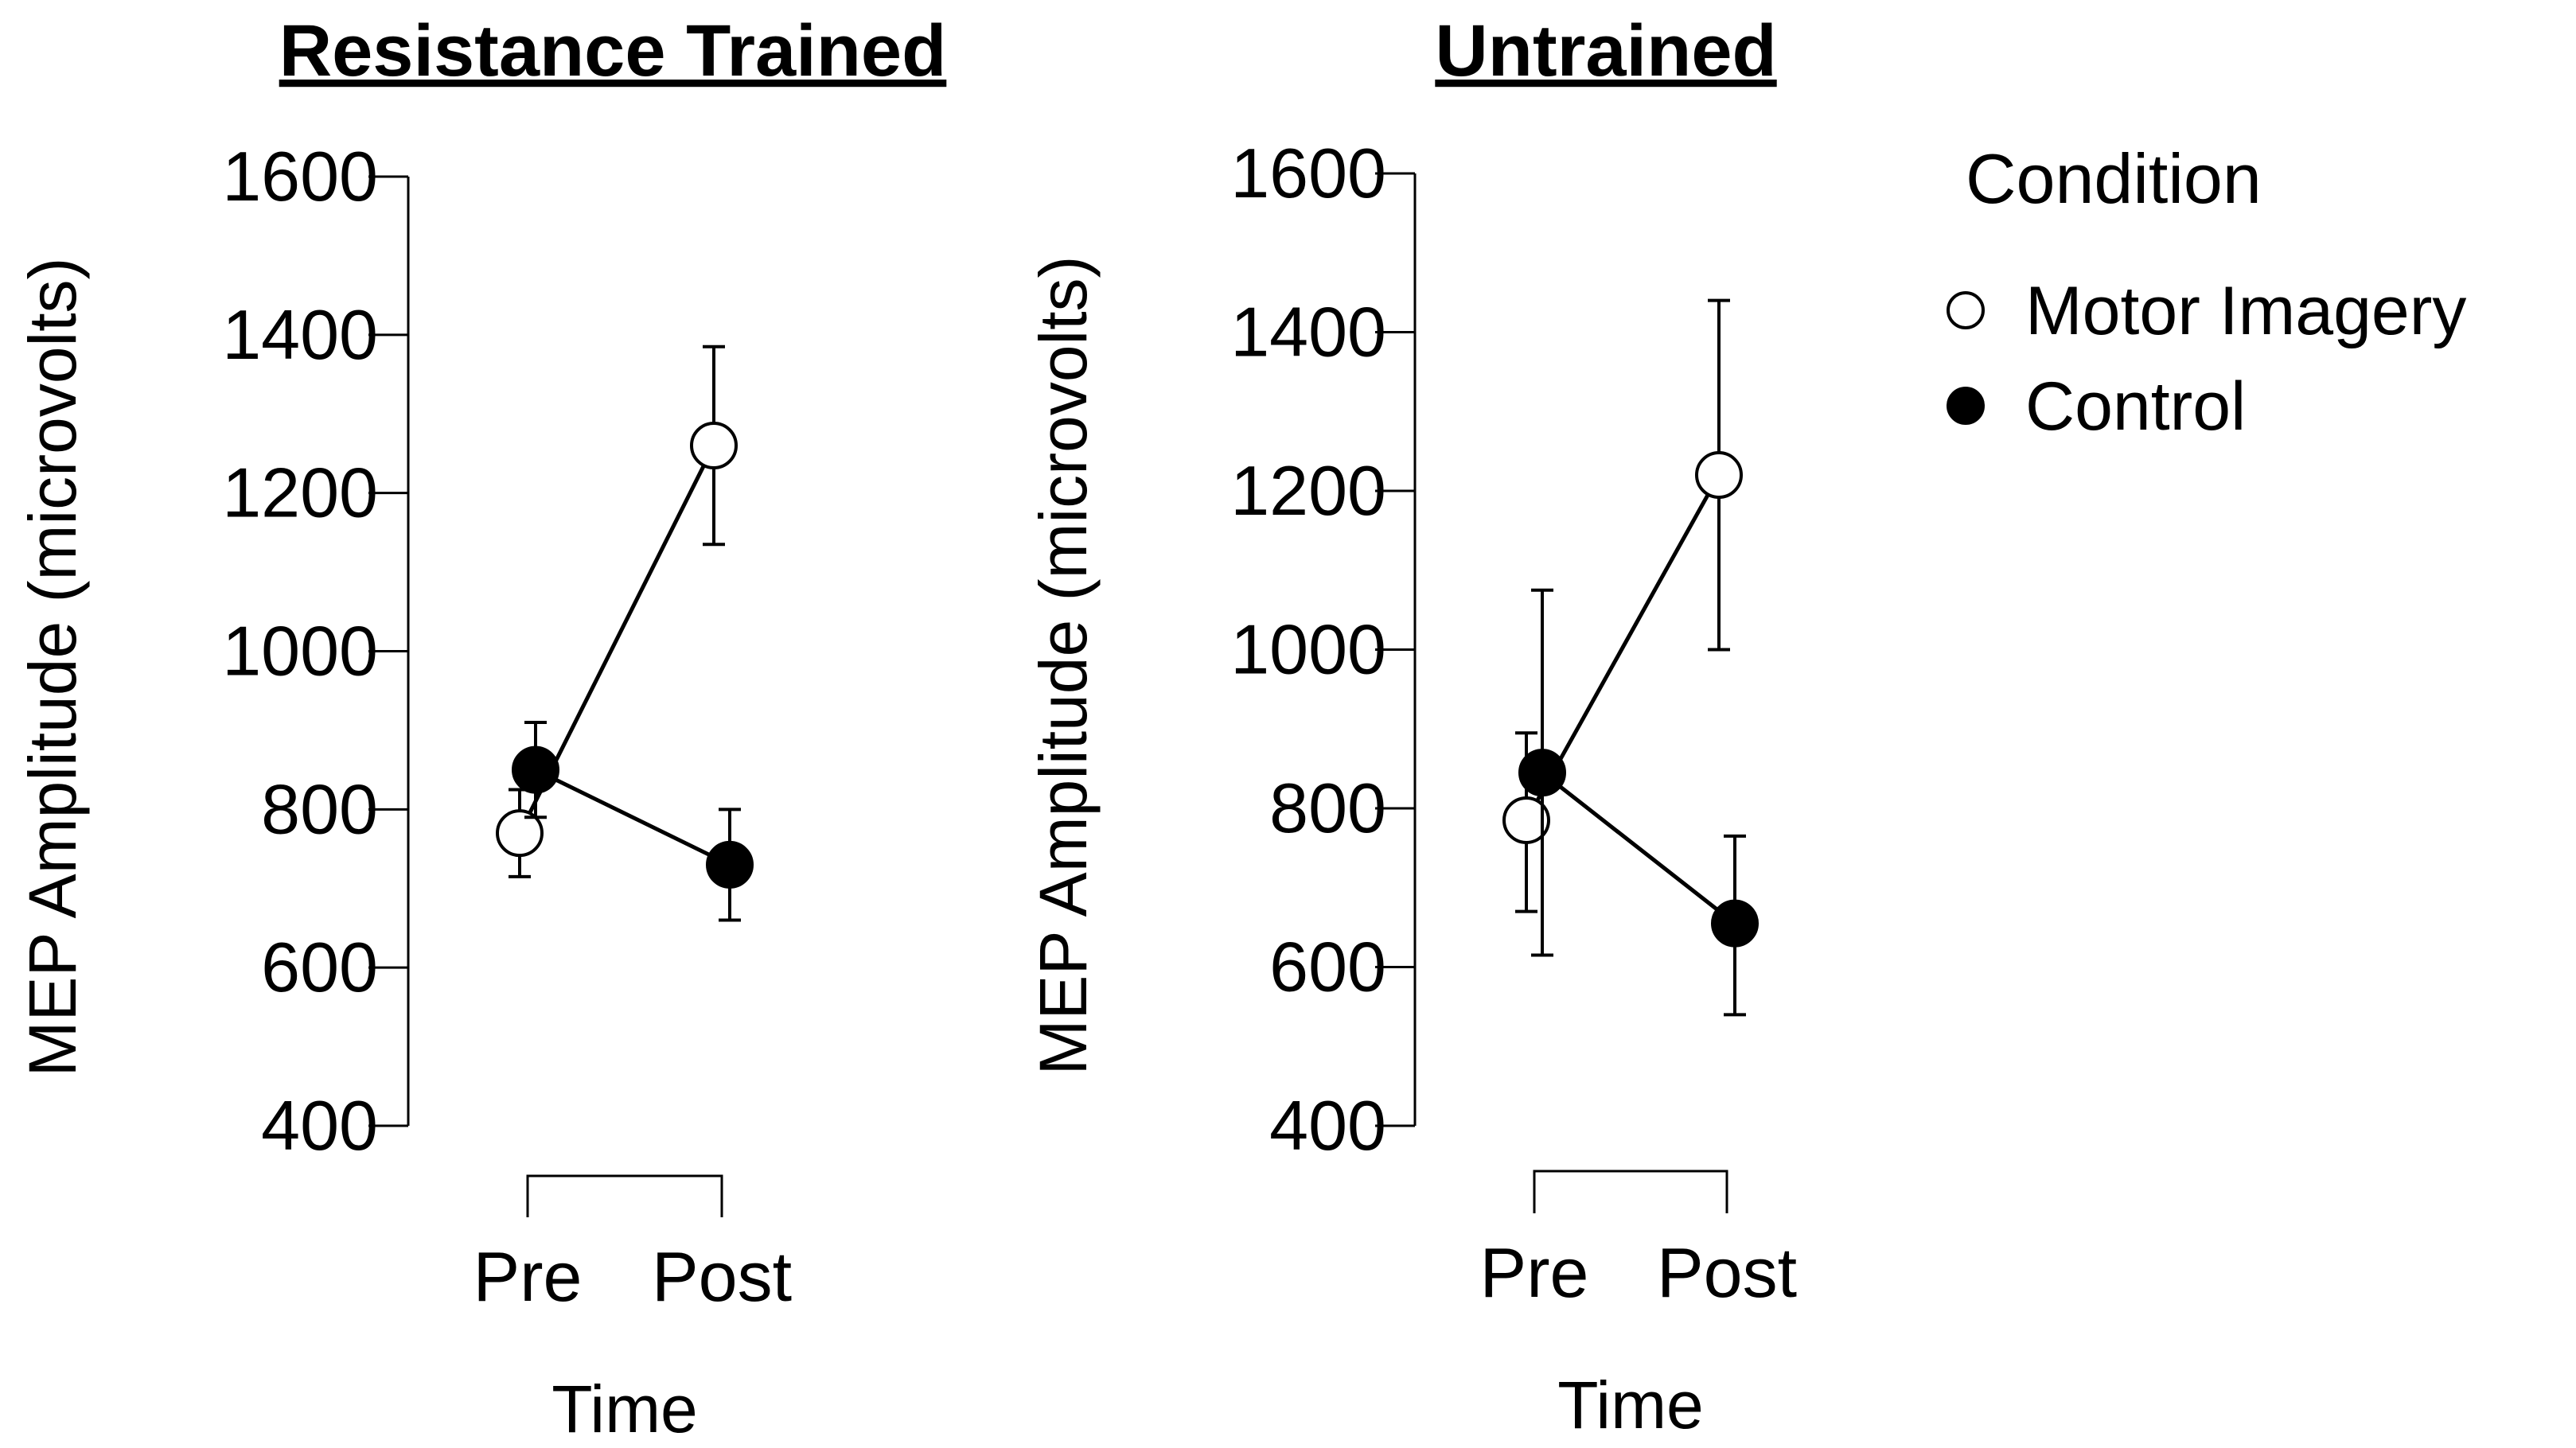 This screenshot has height=1448, width=2576. I want to click on legend: Condition Motor Imagery Control, so click(2206, 292).